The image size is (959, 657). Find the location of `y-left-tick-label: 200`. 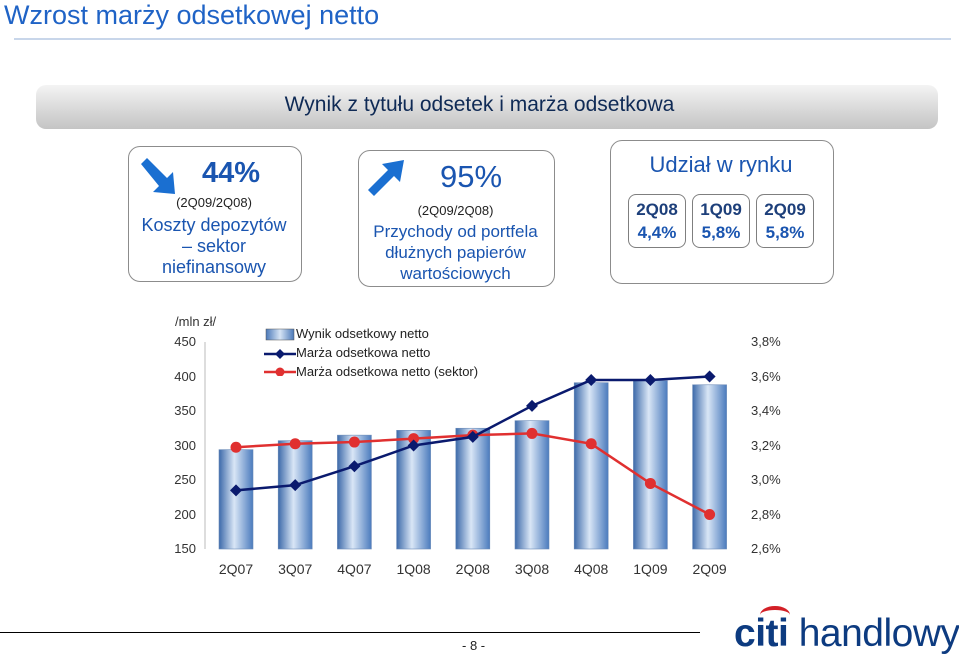

y-left-tick-label: 200 is located at coordinates (185, 514).